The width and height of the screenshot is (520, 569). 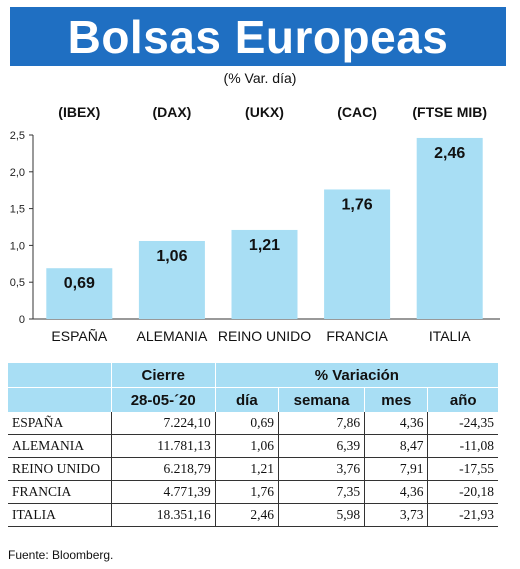 I want to click on table-cell-ano: -24,35, so click(x=462, y=423).